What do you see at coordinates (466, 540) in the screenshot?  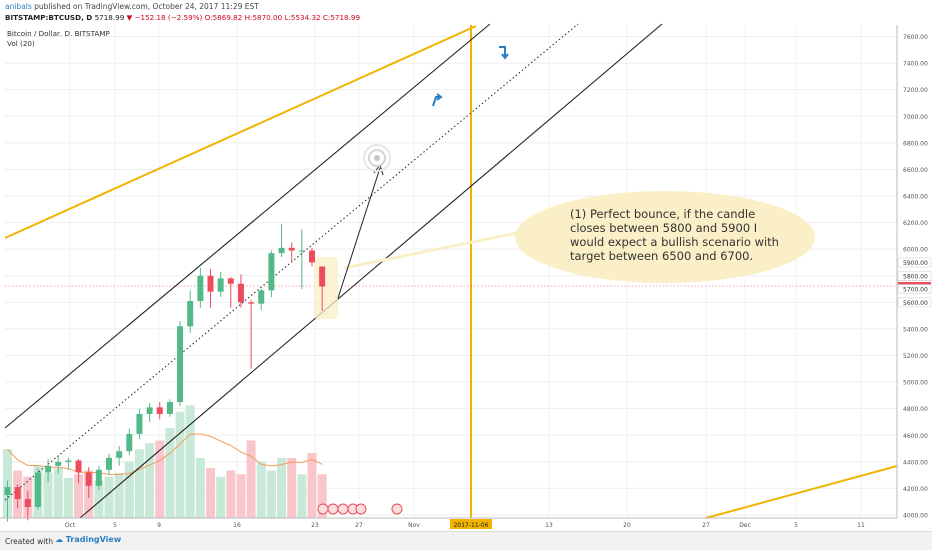 I see `footer-bar: Created with ☁ TradingView` at bounding box center [466, 540].